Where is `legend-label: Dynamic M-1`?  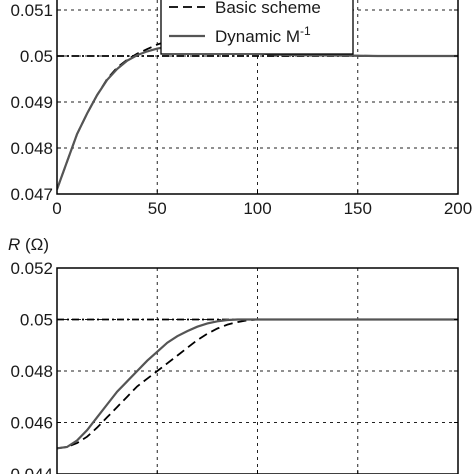
legend-label: Dynamic M-1 is located at coordinates (263, 35).